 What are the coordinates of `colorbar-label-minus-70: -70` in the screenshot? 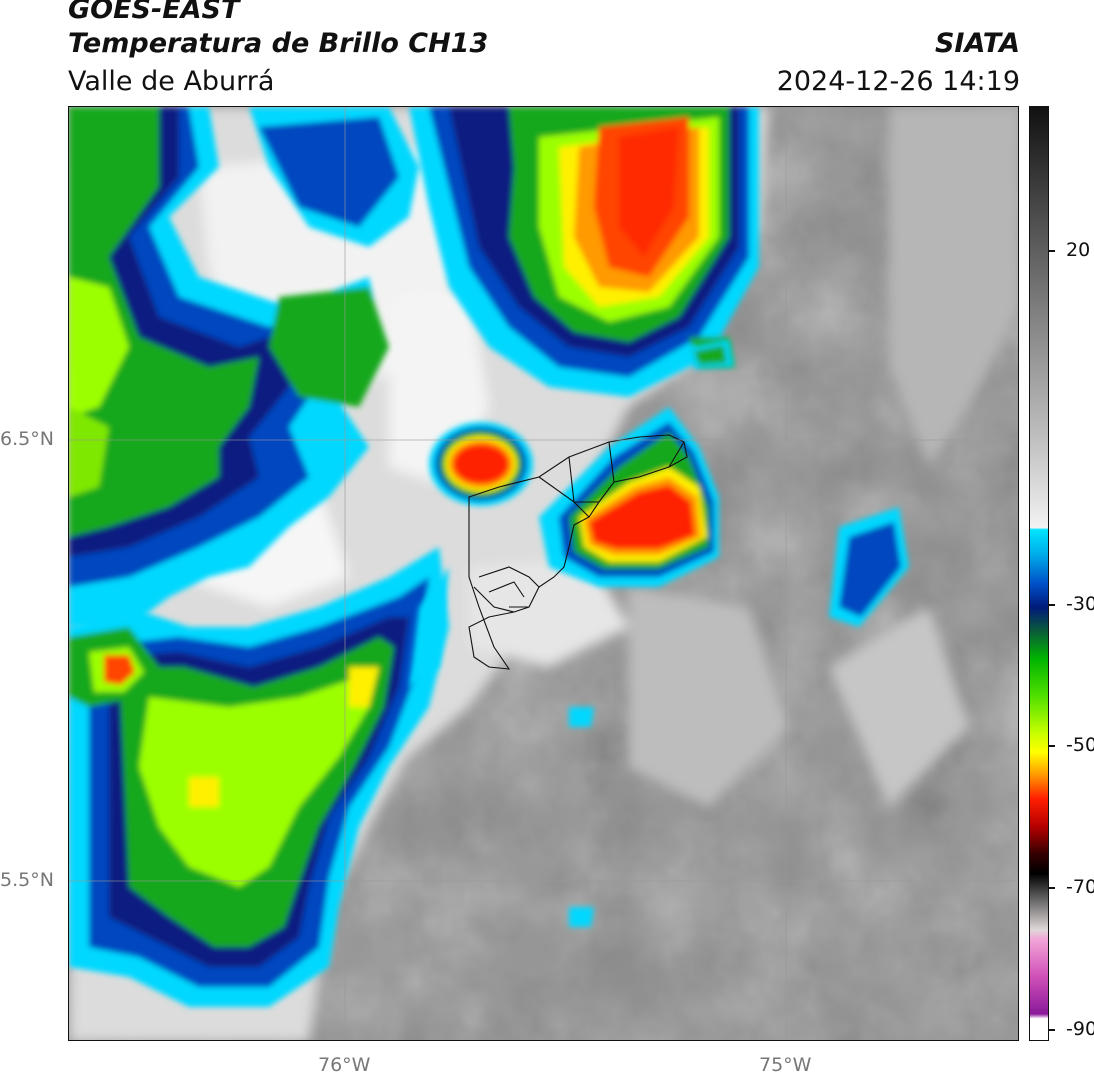 It's located at (1080, 887).